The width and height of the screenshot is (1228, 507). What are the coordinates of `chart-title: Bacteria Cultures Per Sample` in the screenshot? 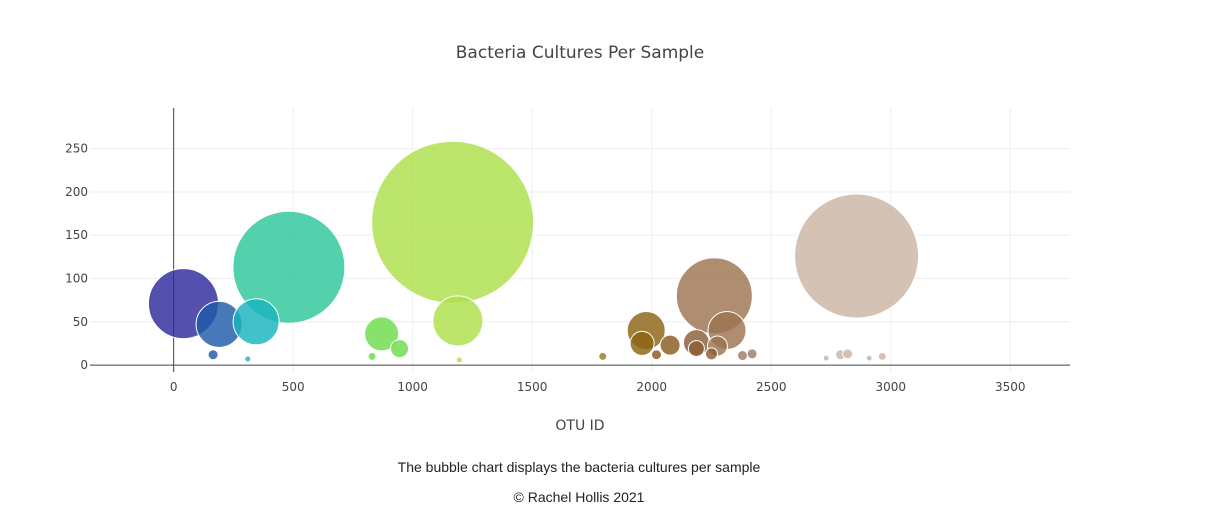 It's located at (580, 53).